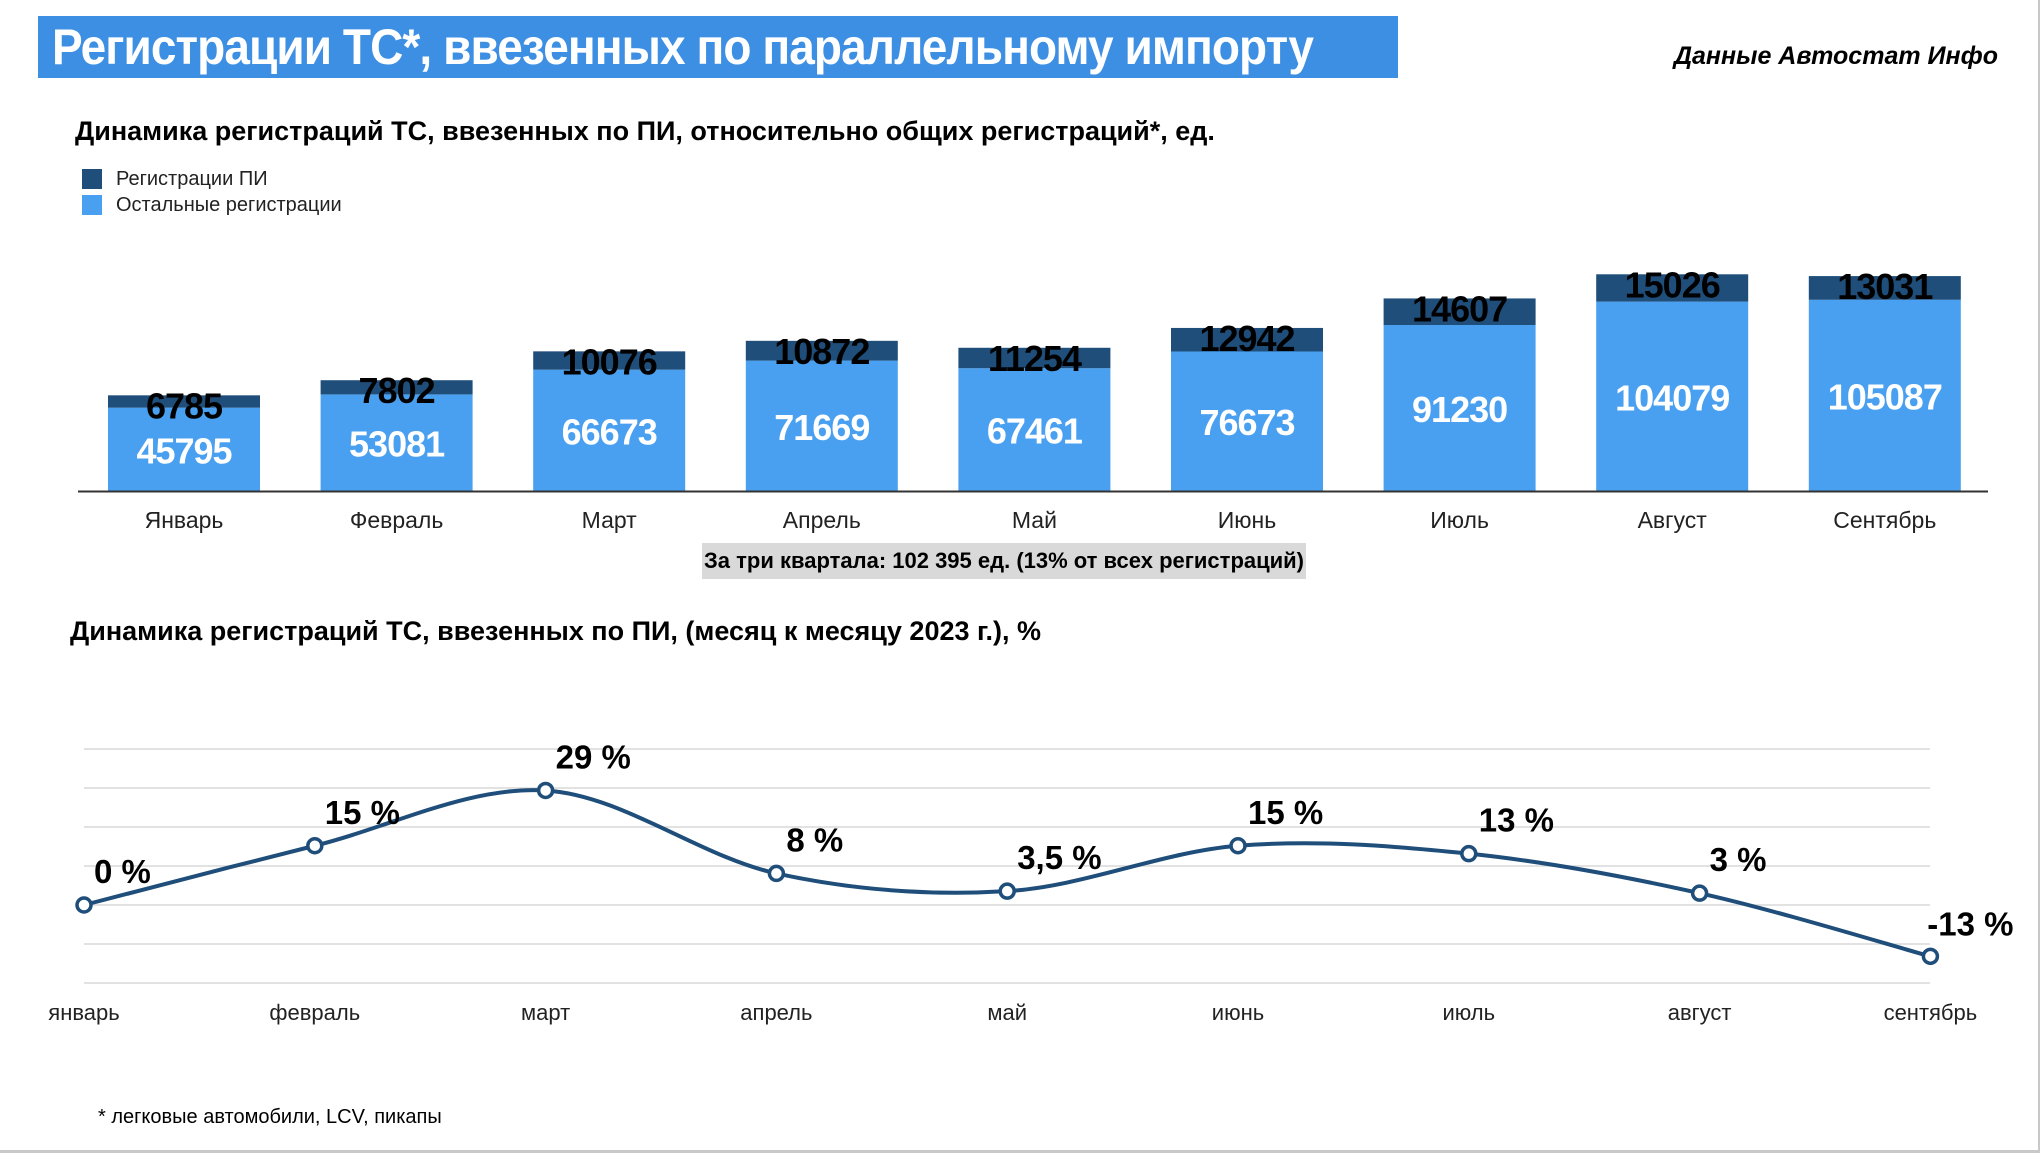  I want to click on bar-other-label-8: 104079, so click(1672, 397).